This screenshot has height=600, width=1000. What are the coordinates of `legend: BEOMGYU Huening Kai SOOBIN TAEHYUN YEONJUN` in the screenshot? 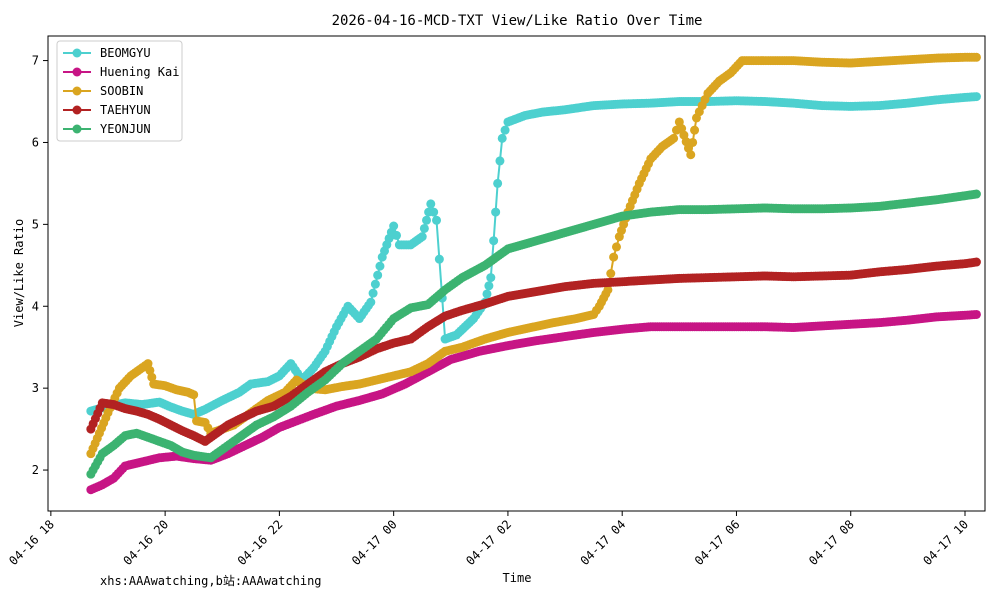 It's located at (119, 91).